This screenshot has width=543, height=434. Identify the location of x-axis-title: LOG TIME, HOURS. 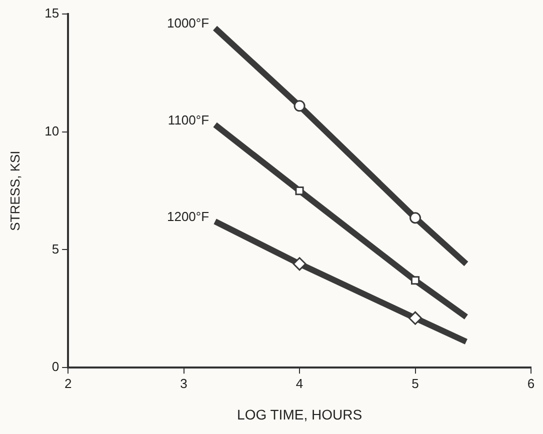
(299, 414).